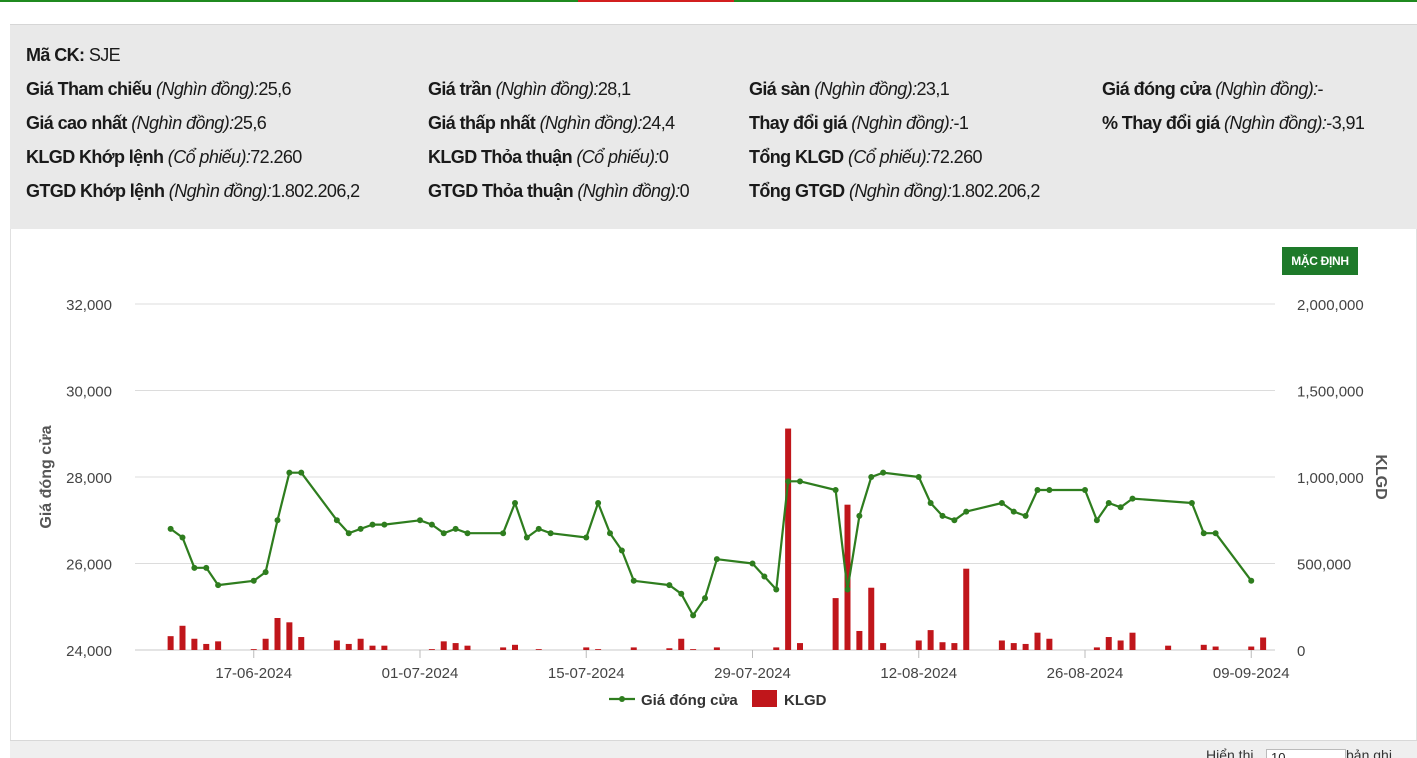 The width and height of the screenshot is (1417, 758). I want to click on info-field: % Thay đổi giá (Nghìn đồng):-3,91, so click(1233, 123).